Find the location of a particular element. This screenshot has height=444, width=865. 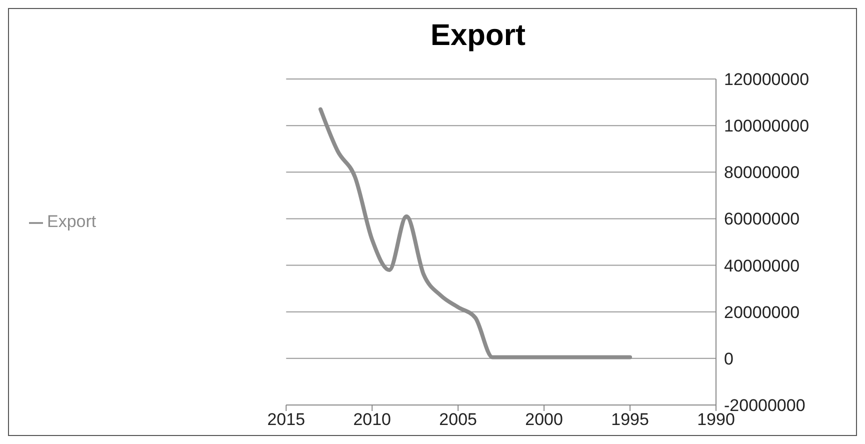

x-tick-label: 2000 is located at coordinates (544, 420).